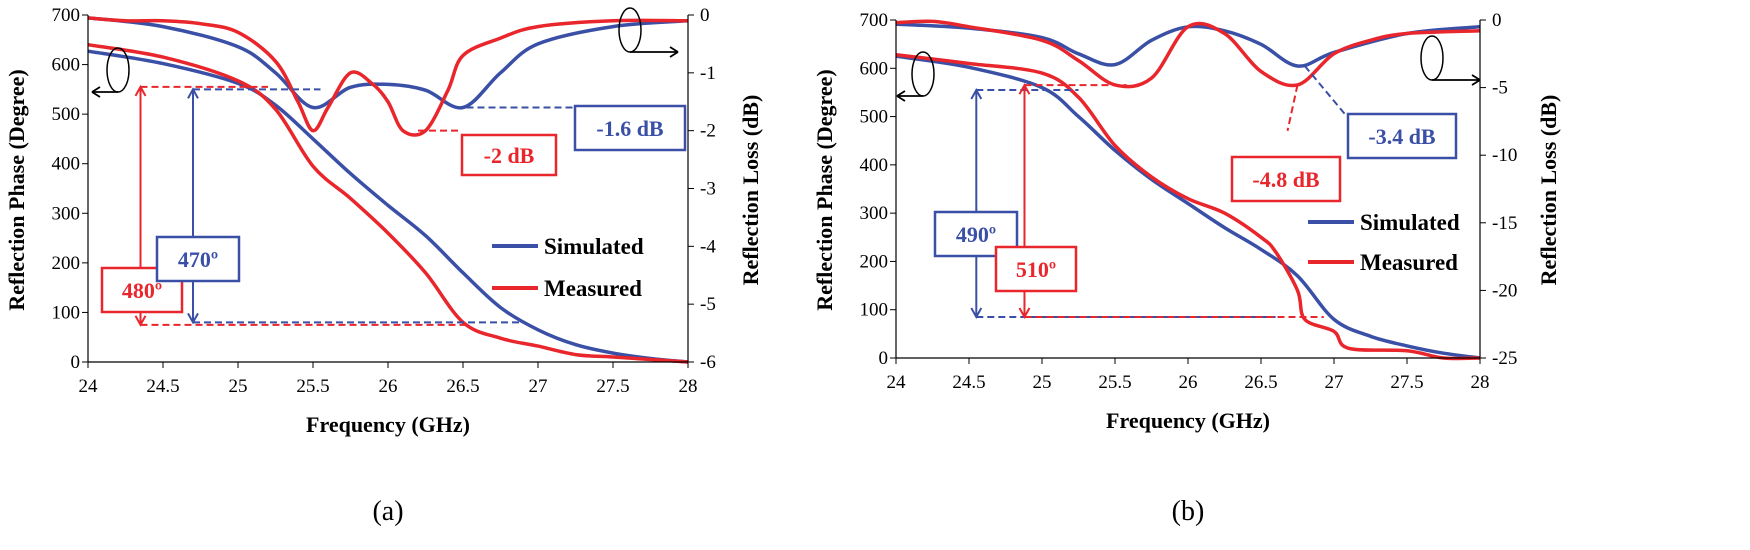 Image resolution: width=1750 pixels, height=550 pixels. I want to click on svg-text: 470º, so click(198, 259).